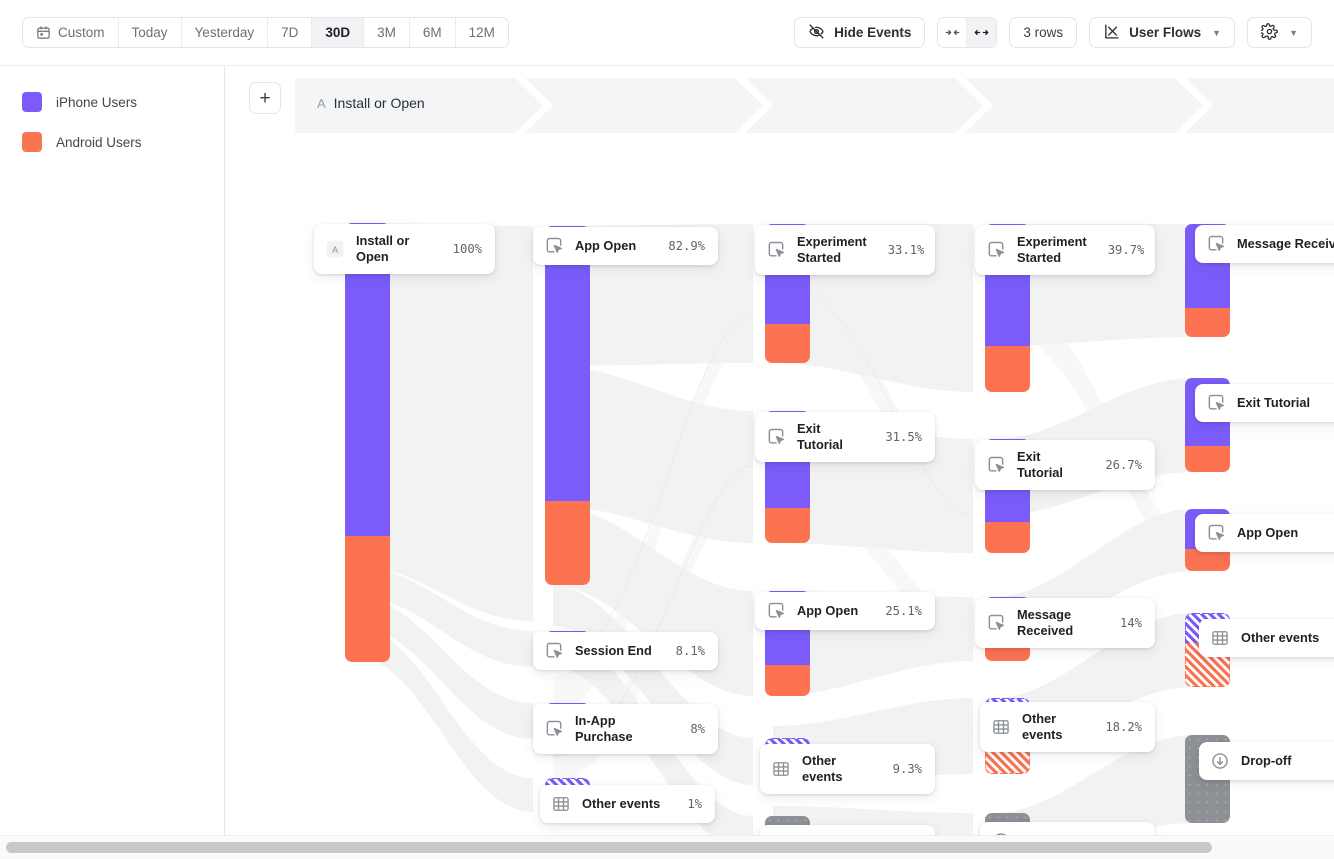 The width and height of the screenshot is (1334, 859). I want to click on expand-horizontal-icon, so click(982, 32).